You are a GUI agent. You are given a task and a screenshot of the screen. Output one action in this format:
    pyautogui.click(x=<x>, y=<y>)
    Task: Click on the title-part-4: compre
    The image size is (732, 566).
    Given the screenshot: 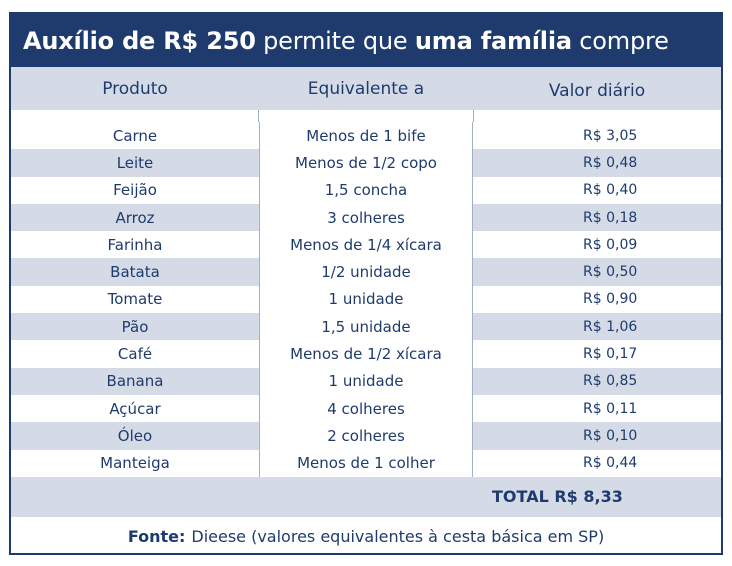 What is the action you would take?
    pyautogui.click(x=620, y=40)
    